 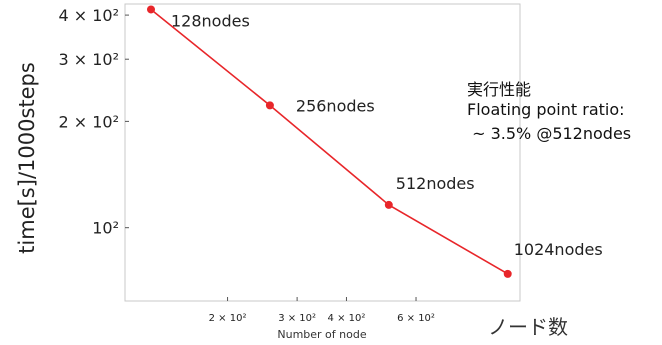 I want to click on data-label-0: 128nodes, so click(x=210, y=20).